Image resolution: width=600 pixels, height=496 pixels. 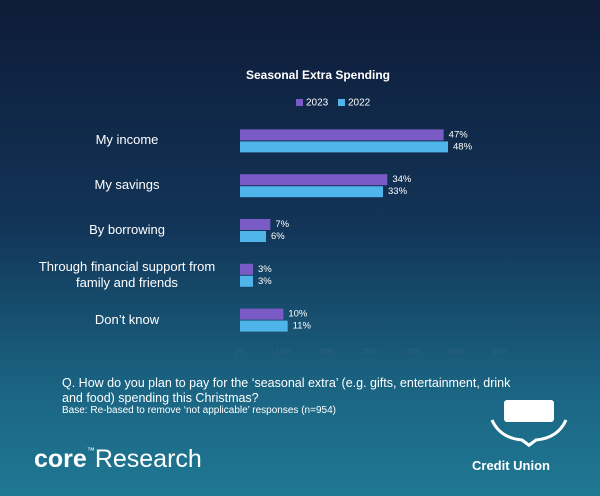 What do you see at coordinates (413, 351) in the screenshot?
I see `x-tick-label: 40%` at bounding box center [413, 351].